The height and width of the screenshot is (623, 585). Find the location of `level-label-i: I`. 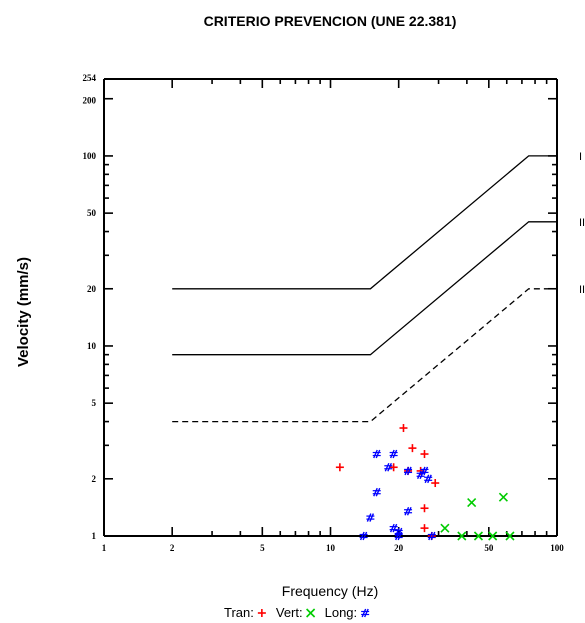

level-label-i: I is located at coordinates (580, 157).